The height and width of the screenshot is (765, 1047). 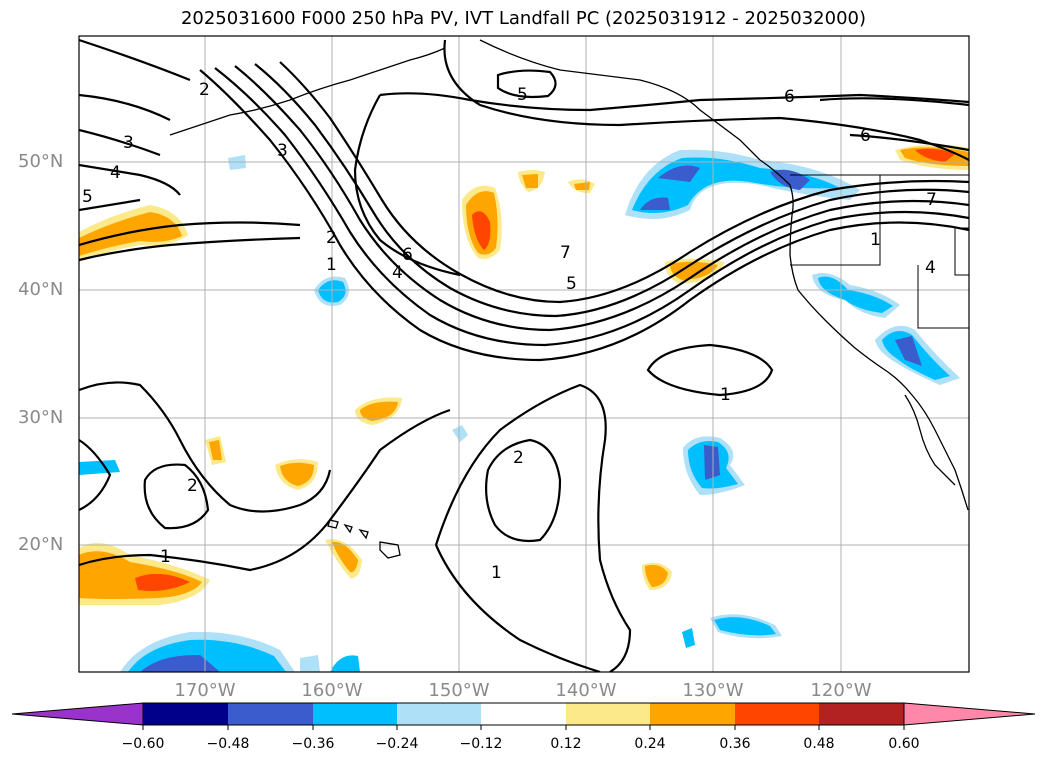 I want to click on colorbar-tick-label: 0.24, so click(x=650, y=744).